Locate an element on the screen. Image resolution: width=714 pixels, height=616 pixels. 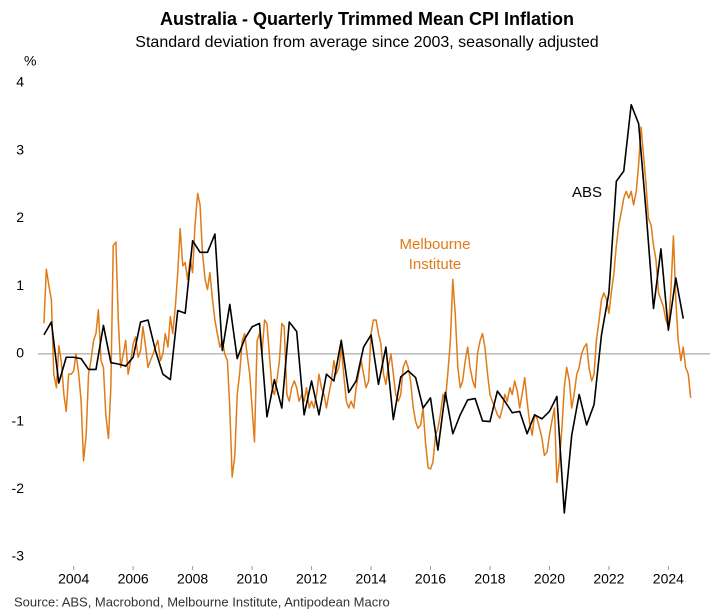
y-tick-label: 2 is located at coordinates (20, 217).